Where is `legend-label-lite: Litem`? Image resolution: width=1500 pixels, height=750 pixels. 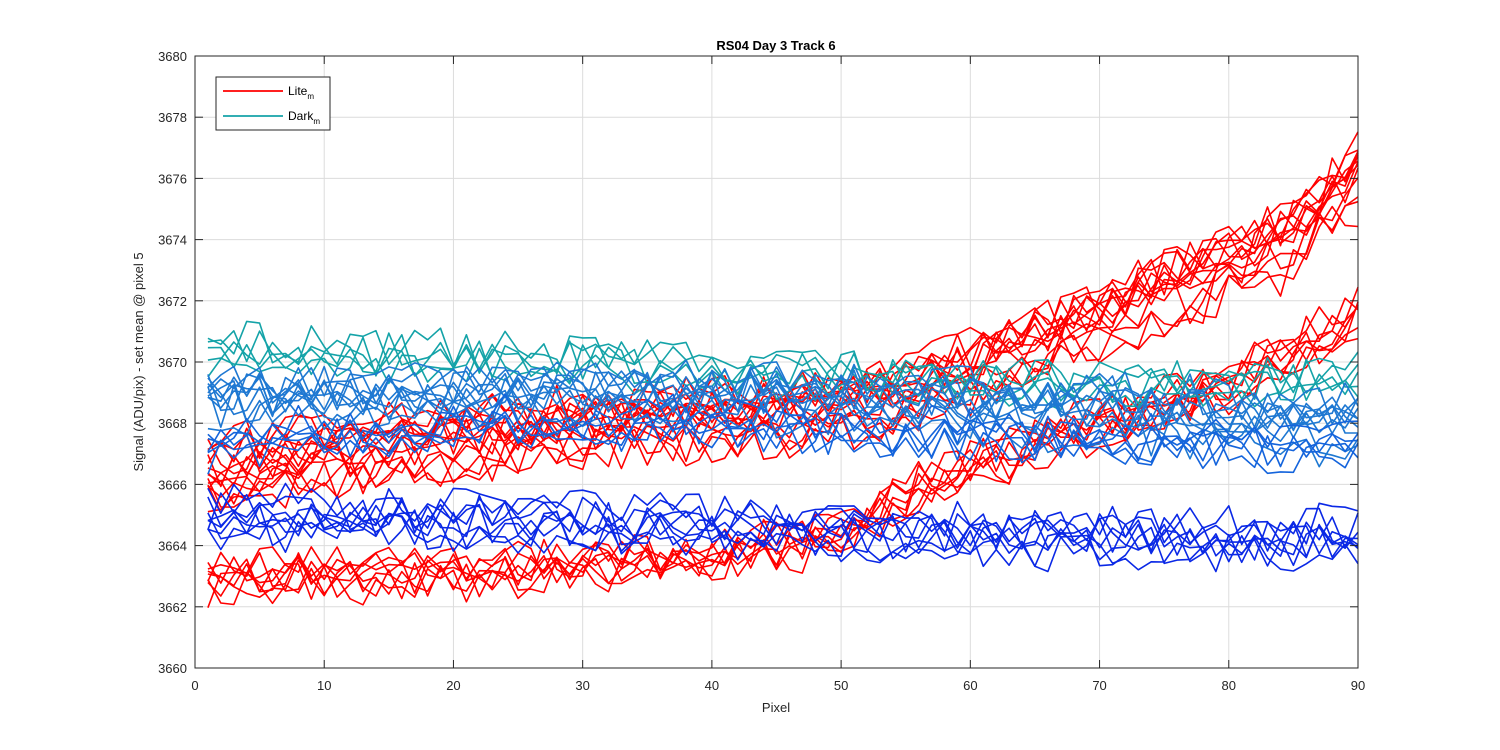 legend-label-lite: Litem is located at coordinates (301, 92).